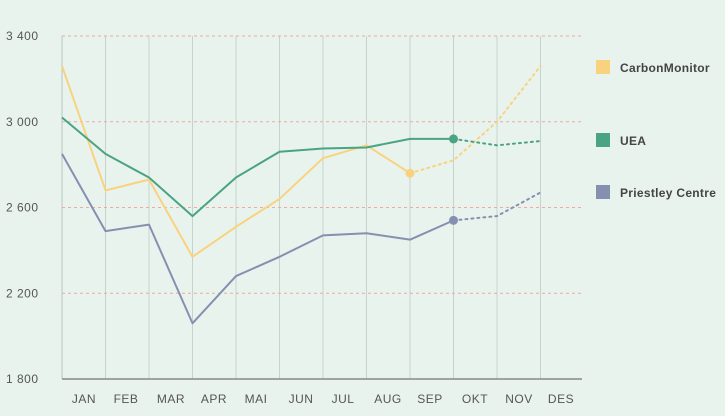 This screenshot has height=416, width=725. I want to click on legend-item: CarbonMonitor, so click(653, 67).